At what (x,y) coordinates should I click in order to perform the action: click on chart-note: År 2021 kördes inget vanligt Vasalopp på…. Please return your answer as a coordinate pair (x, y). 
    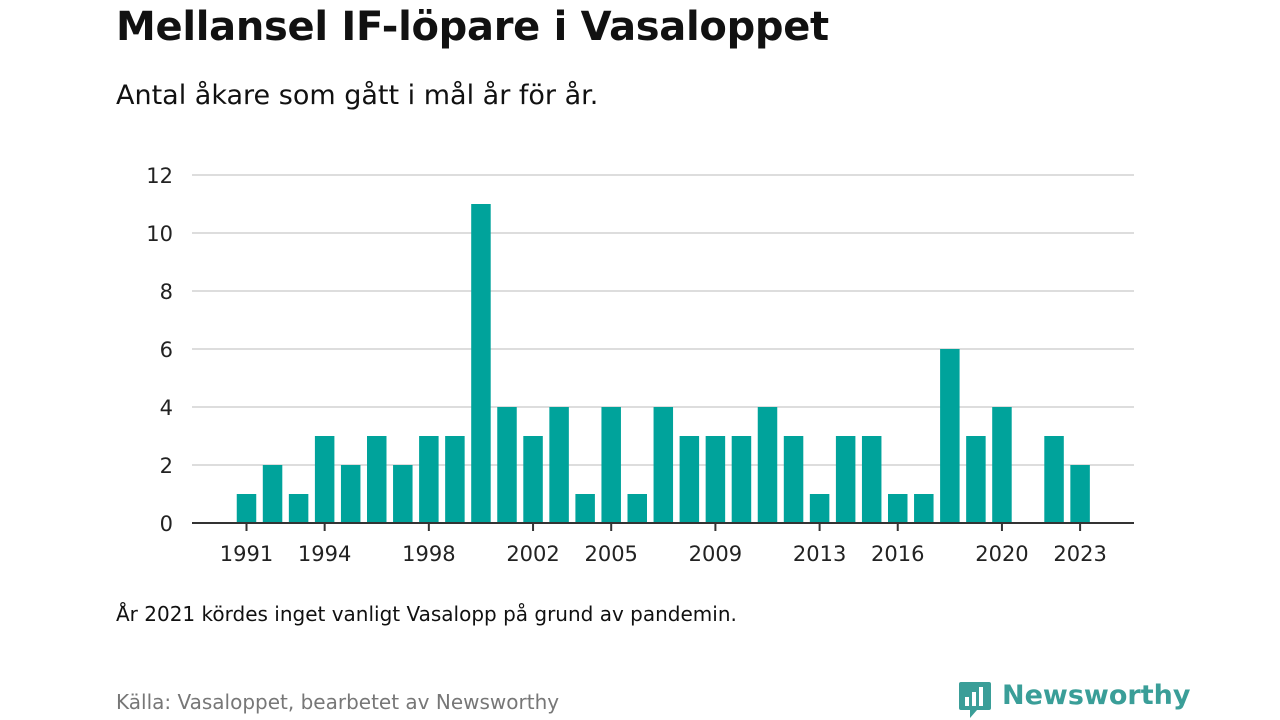
    Looking at the image, I should click on (426, 614).